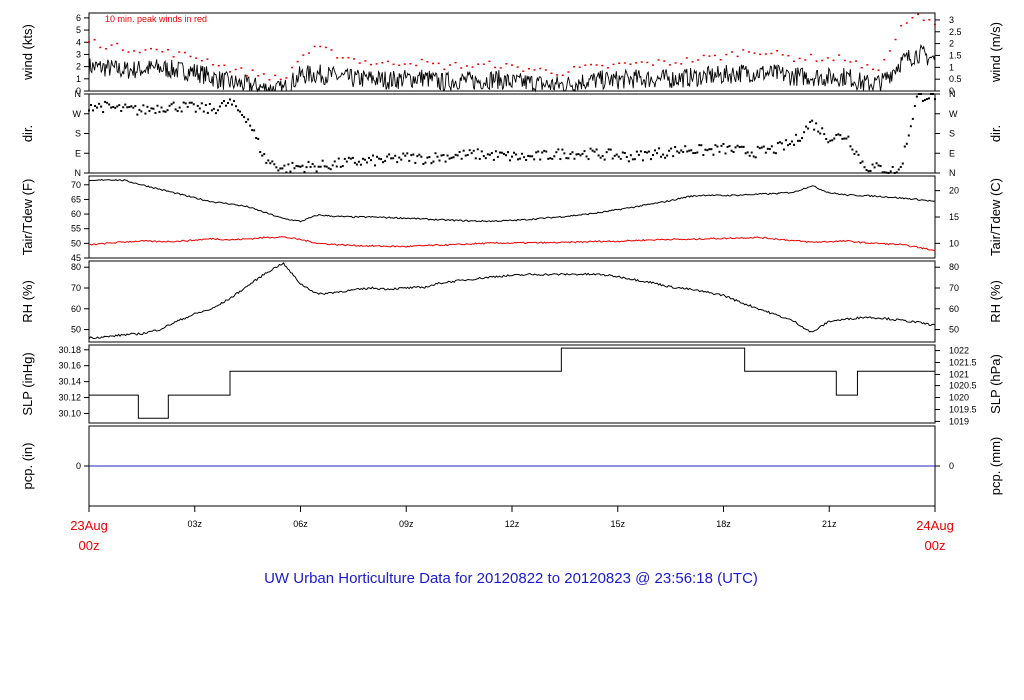 This screenshot has width=1024, height=700. What do you see at coordinates (89, 525) in the screenshot?
I see `x-edge-date-start: 23Aug` at bounding box center [89, 525].